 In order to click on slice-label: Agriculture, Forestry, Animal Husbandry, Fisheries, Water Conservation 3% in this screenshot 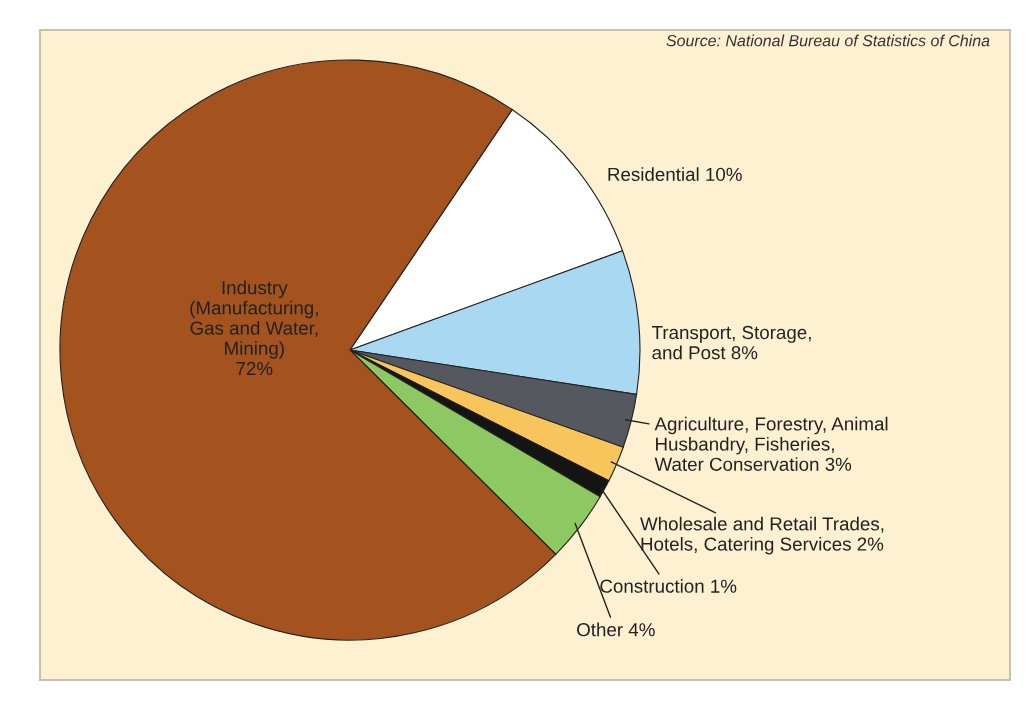, I will do `click(771, 443)`.